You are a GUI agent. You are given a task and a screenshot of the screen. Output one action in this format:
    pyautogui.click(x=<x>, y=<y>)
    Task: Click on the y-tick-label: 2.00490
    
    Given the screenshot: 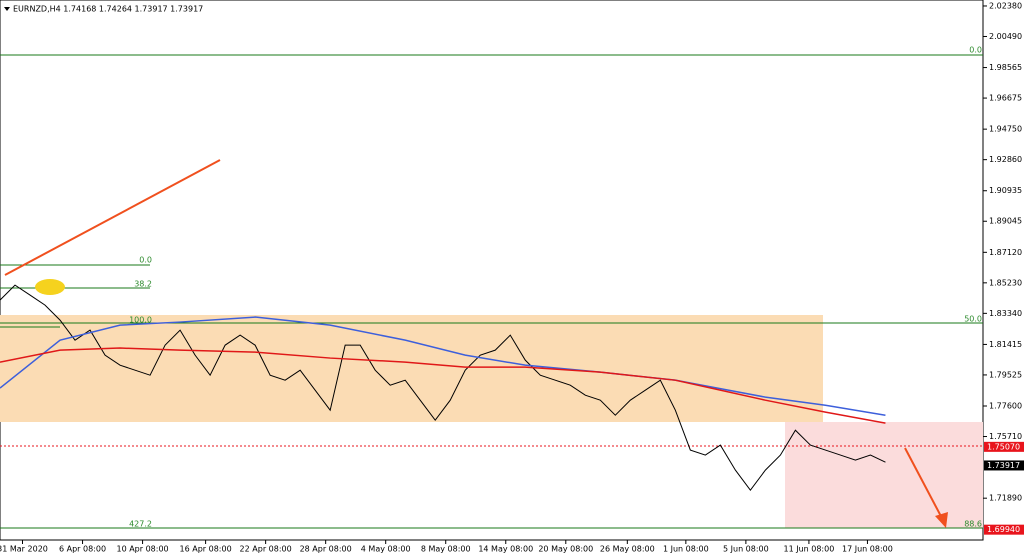 What is the action you would take?
    pyautogui.click(x=1005, y=36)
    